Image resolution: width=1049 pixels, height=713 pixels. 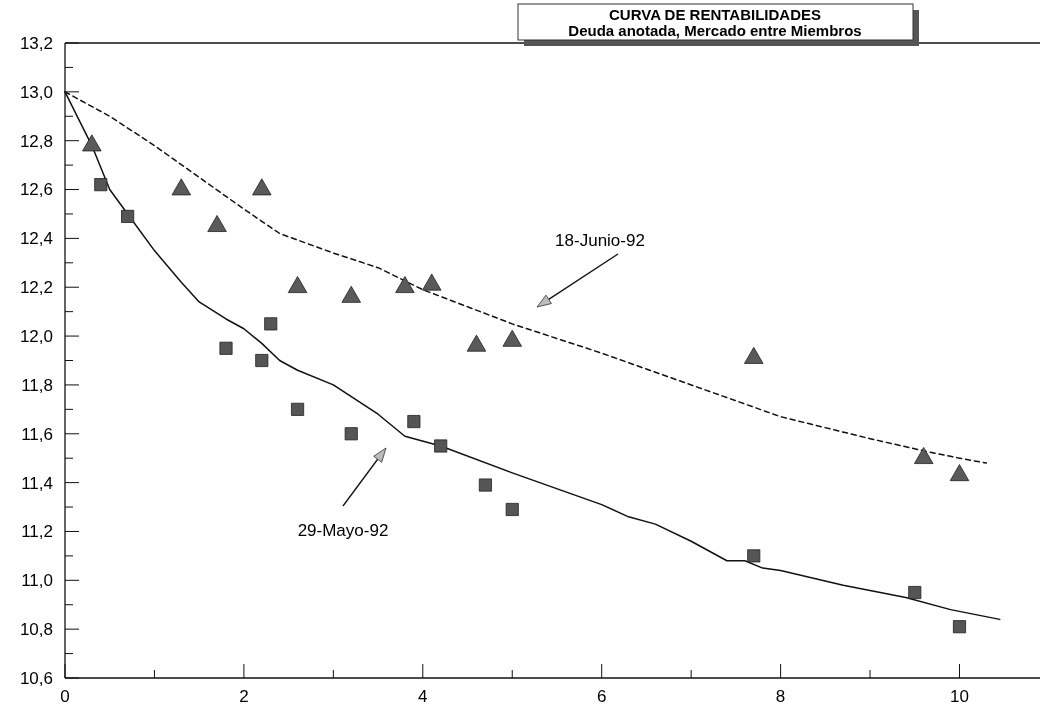 I want to click on y-tick-label: 12,2, so click(x=36, y=288).